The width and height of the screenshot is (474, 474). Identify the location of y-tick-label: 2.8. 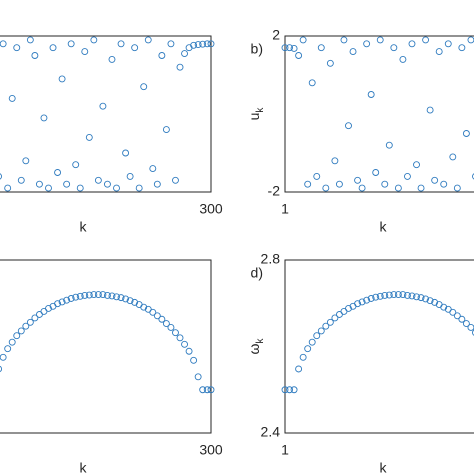
(271, 259).